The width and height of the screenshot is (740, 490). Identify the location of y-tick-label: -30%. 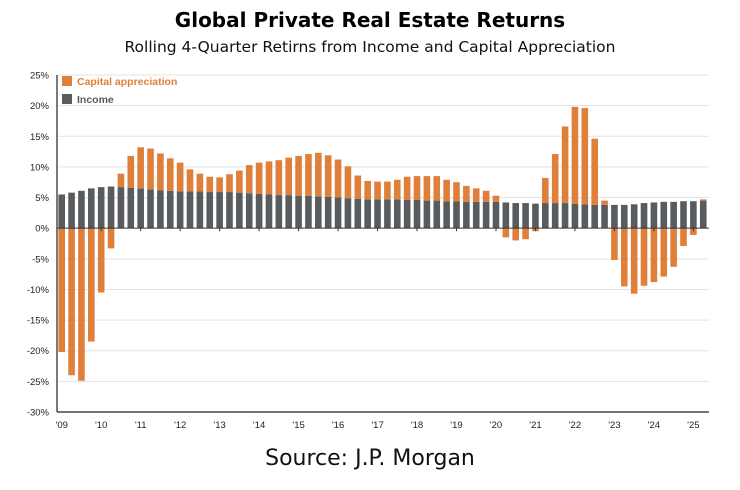
(38, 413).